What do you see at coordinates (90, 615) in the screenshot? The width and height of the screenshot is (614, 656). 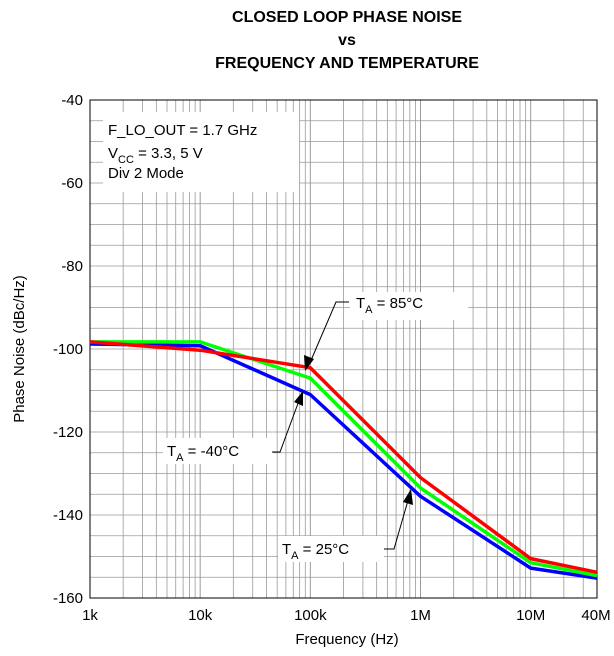 I see `x-tick-label: 1k` at bounding box center [90, 615].